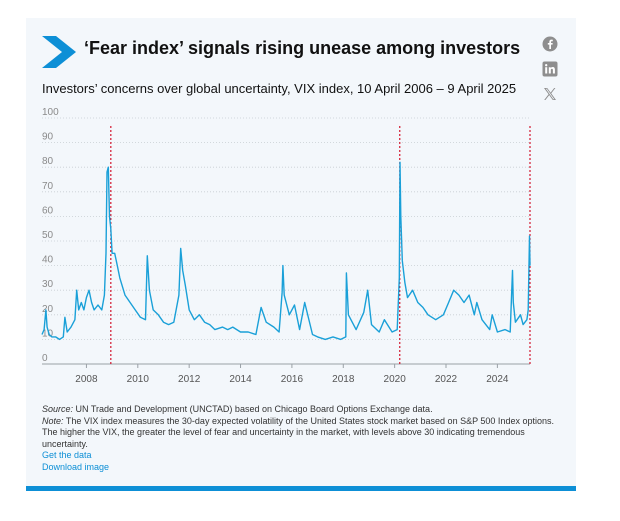  Describe the element at coordinates (48, 333) in the screenshot. I see `y-tick-label: 10` at that location.